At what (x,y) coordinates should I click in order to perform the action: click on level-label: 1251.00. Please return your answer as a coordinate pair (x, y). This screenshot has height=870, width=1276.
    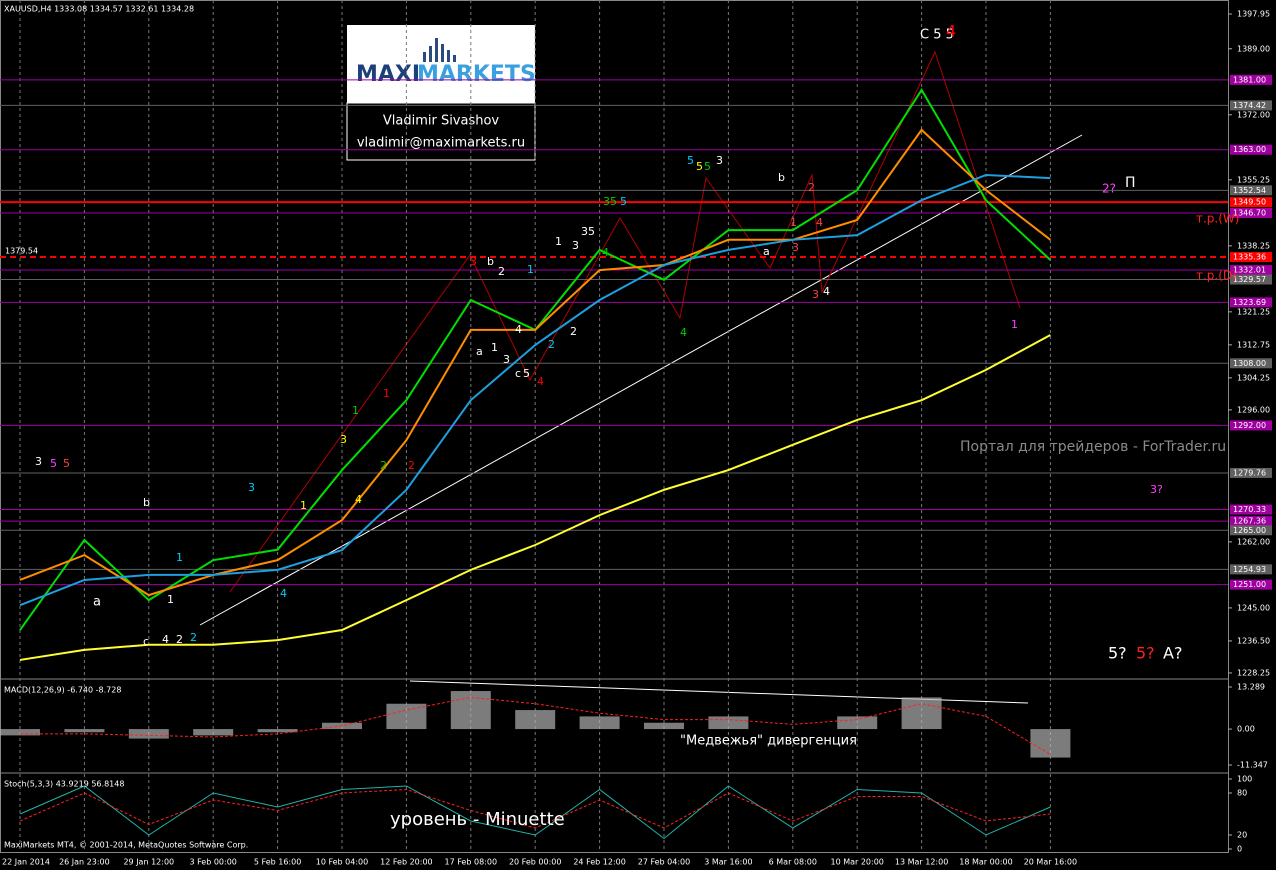
    Looking at the image, I should click on (1249, 584).